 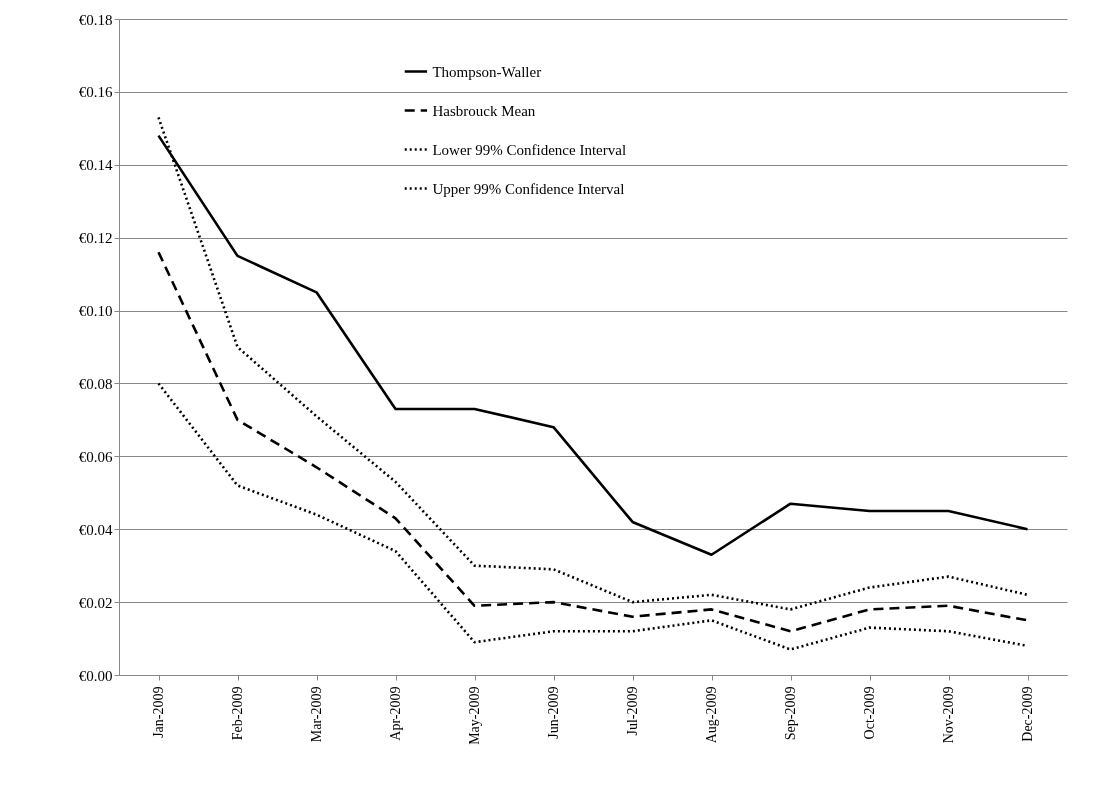 I want to click on legend-label: Upper 99% Confidence Interval, so click(x=528, y=188).